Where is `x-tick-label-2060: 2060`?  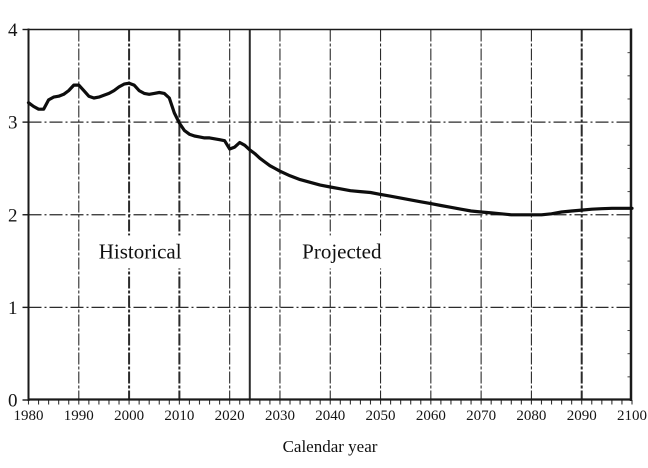 x-tick-label-2060: 2060 is located at coordinates (431, 416).